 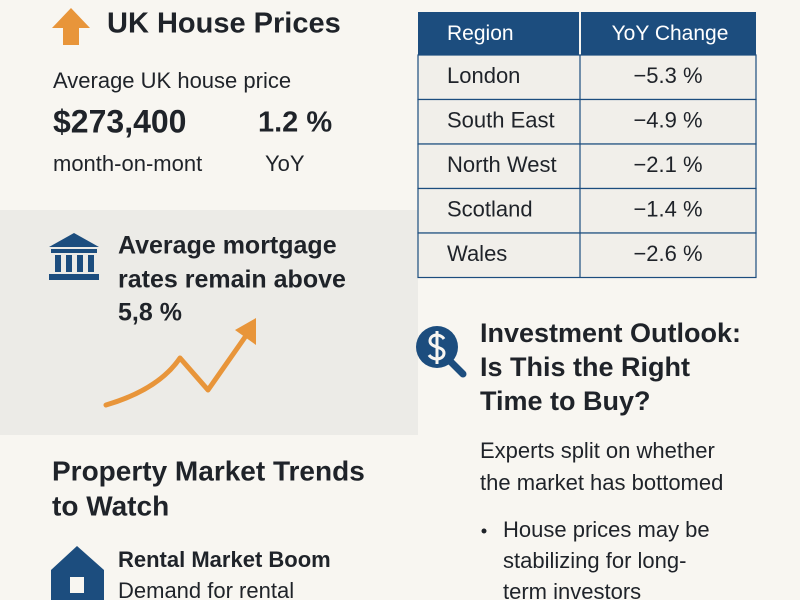 I want to click on bullet-dot, so click(x=484, y=531).